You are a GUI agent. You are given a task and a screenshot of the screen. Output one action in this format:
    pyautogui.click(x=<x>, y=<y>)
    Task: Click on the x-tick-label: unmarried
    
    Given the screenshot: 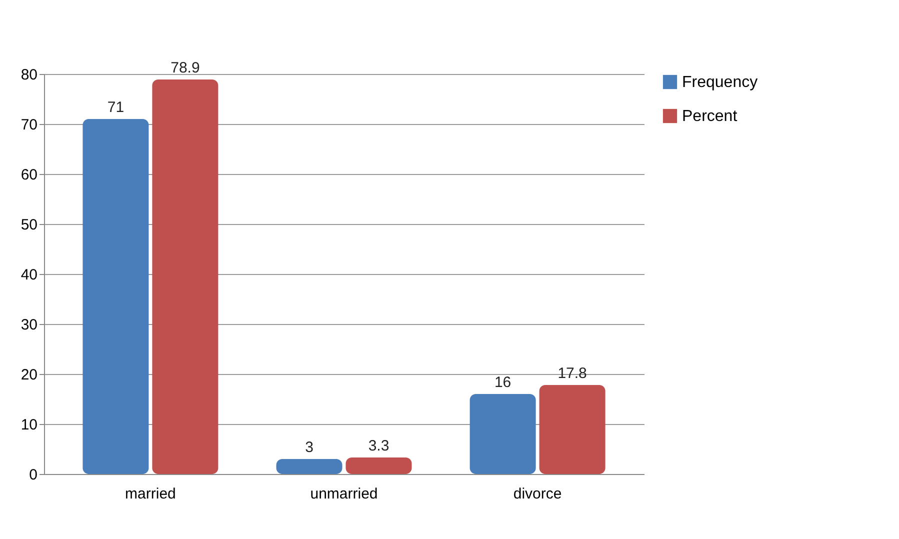 What is the action you would take?
    pyautogui.click(x=344, y=494)
    